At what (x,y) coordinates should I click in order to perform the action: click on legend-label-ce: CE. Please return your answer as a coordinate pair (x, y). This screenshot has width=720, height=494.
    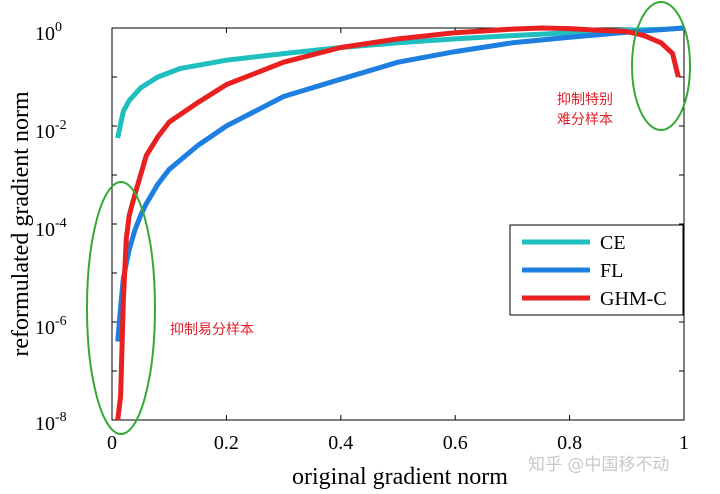
    Looking at the image, I should click on (613, 243).